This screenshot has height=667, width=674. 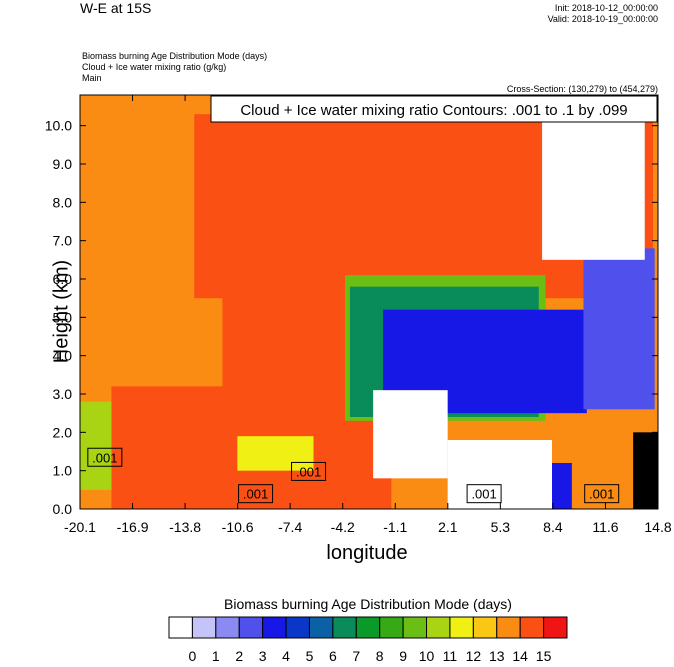 What do you see at coordinates (63, 432) in the screenshot?
I see `y-tick-label: 2.0` at bounding box center [63, 432].